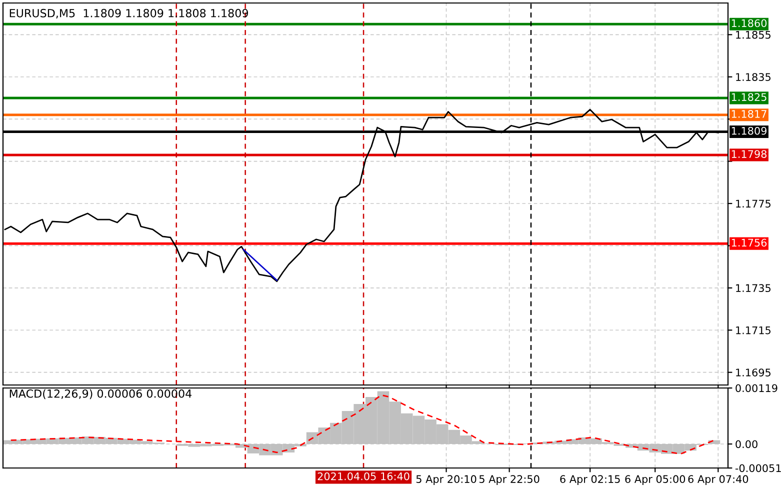  Describe the element at coordinates (758, 468) in the screenshot. I see `y-tick-label: -0.00051` at that location.